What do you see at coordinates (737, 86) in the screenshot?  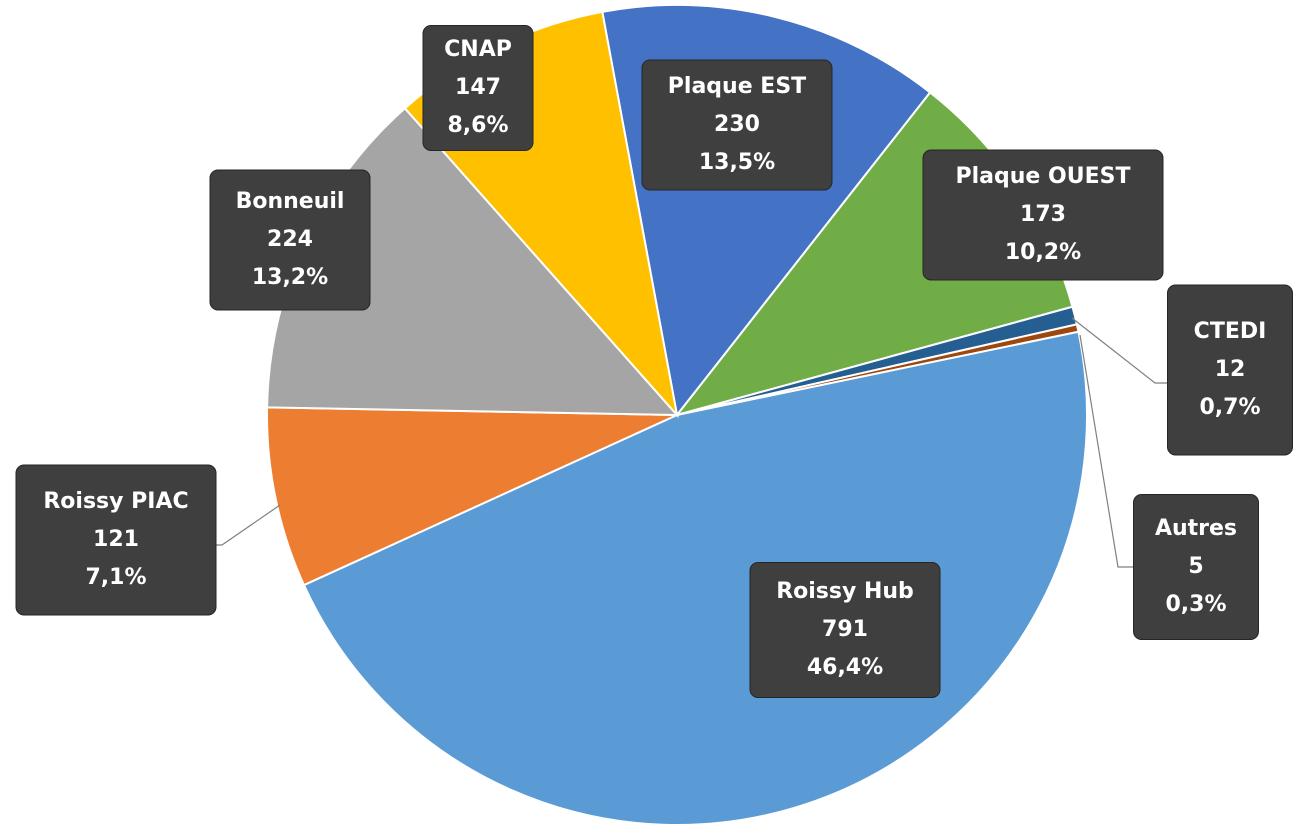 I see `category-label: Plaque EST` at bounding box center [737, 86].